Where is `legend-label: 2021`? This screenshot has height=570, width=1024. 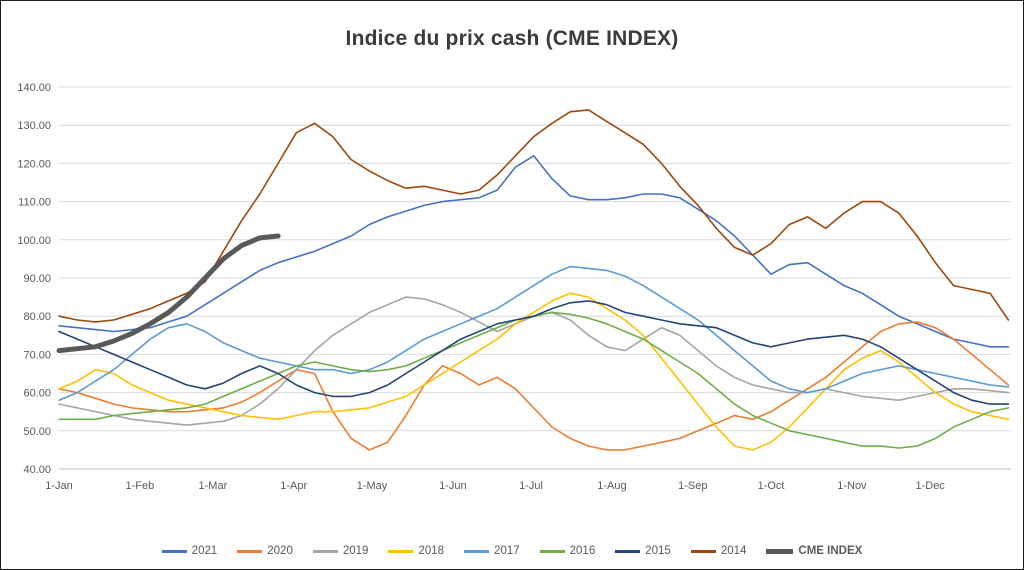 legend-label: 2021 is located at coordinates (204, 551).